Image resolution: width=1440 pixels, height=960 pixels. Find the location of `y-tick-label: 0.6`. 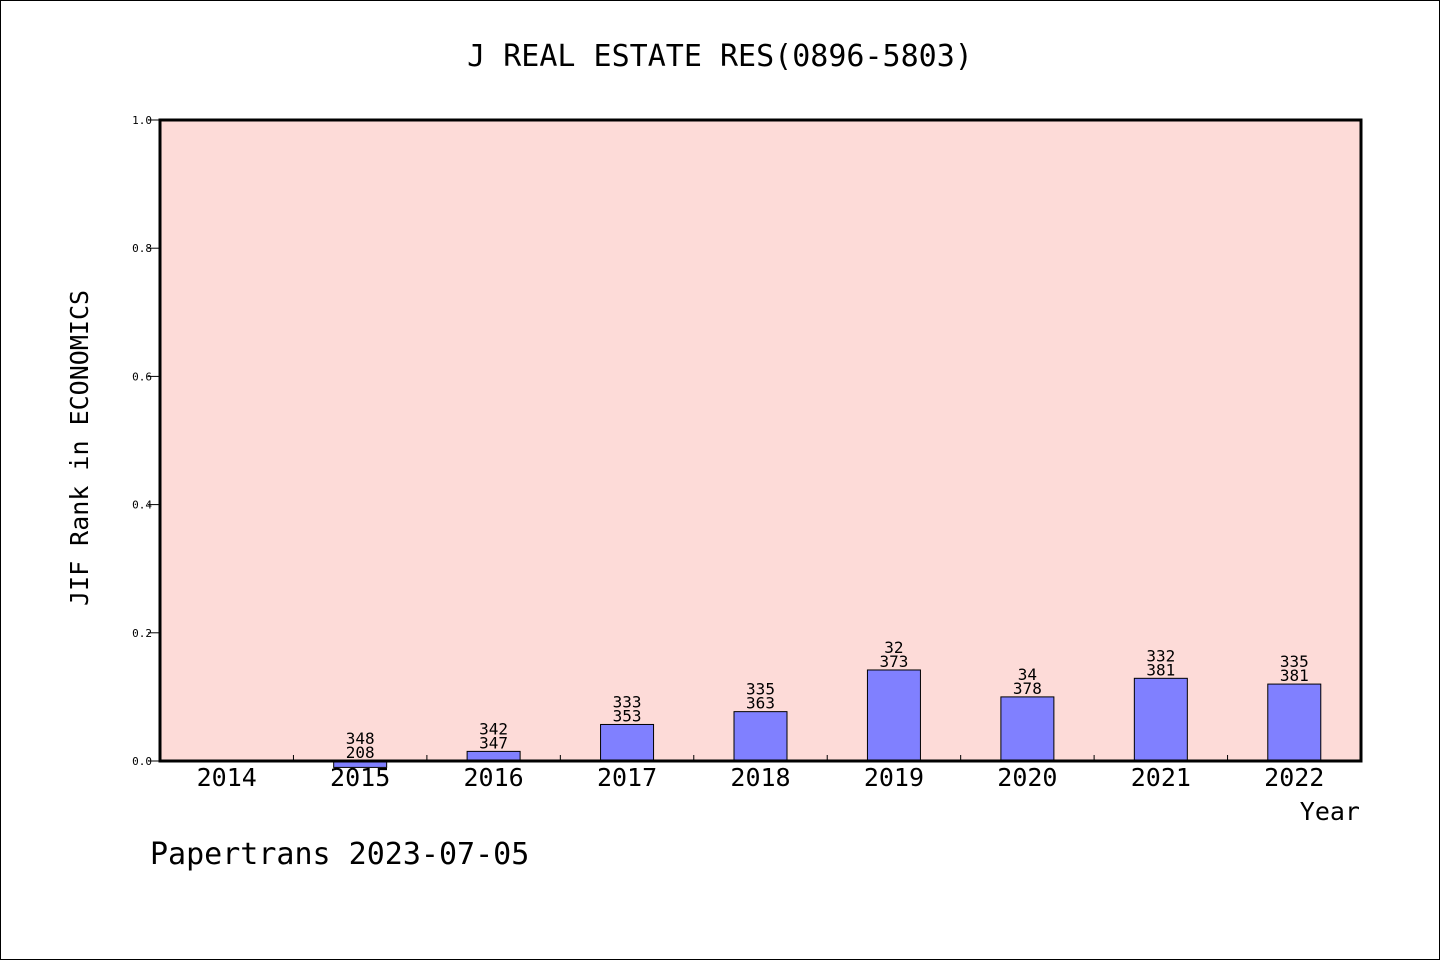

y-tick-label: 0.6 is located at coordinates (142, 376).